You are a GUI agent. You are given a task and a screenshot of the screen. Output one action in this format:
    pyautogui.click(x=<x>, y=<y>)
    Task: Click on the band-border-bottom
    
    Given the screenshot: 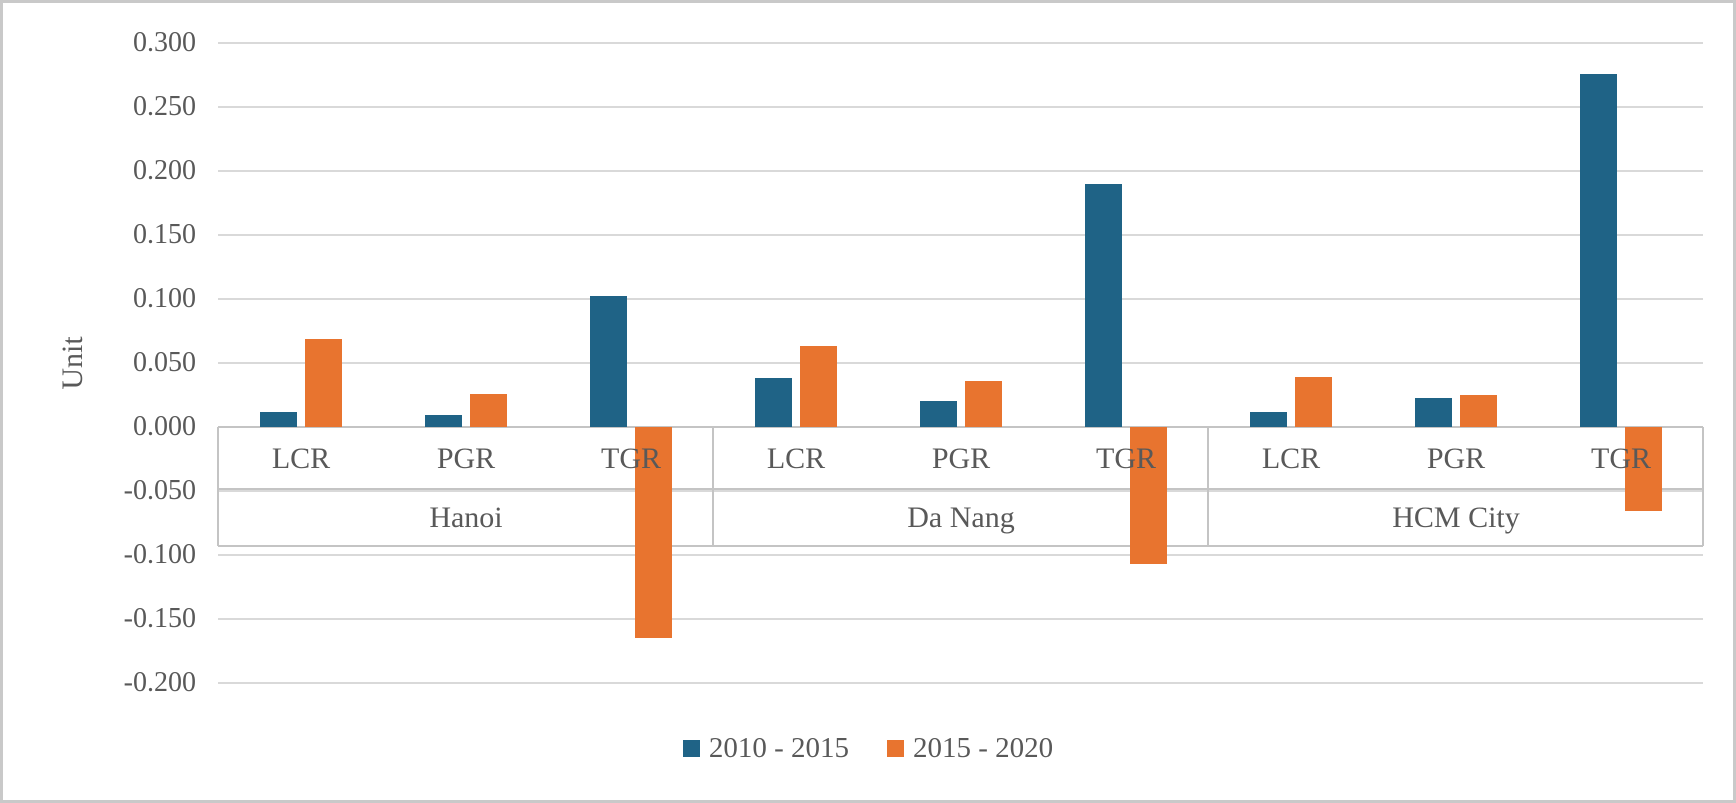 What is the action you would take?
    pyautogui.click(x=960, y=546)
    